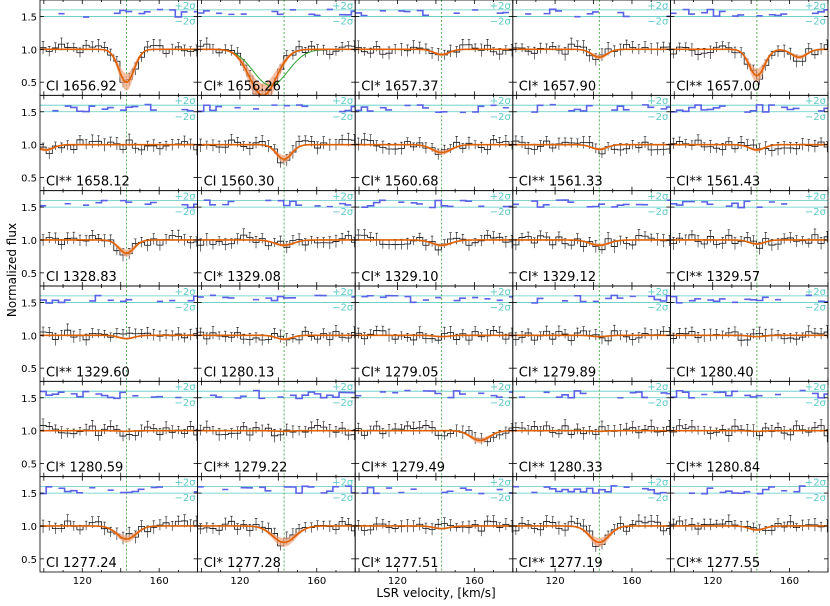 The width and height of the screenshot is (830, 606). Describe the element at coordinates (119, 429) in the screenshot. I see `panel: +2σ −2σ CI* 1280.59` at that location.